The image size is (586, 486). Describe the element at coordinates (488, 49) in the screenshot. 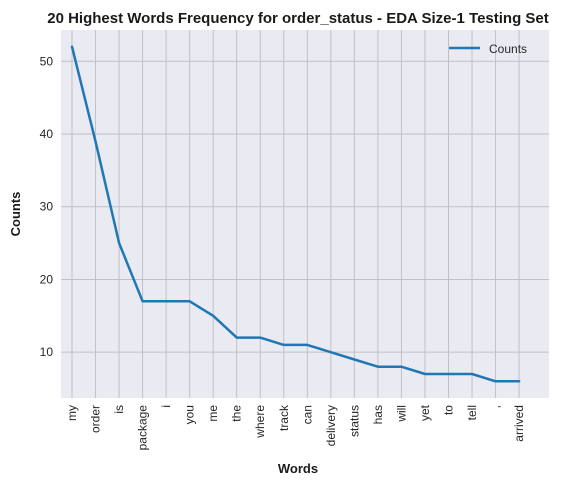

I see `legend: Counts` at that location.